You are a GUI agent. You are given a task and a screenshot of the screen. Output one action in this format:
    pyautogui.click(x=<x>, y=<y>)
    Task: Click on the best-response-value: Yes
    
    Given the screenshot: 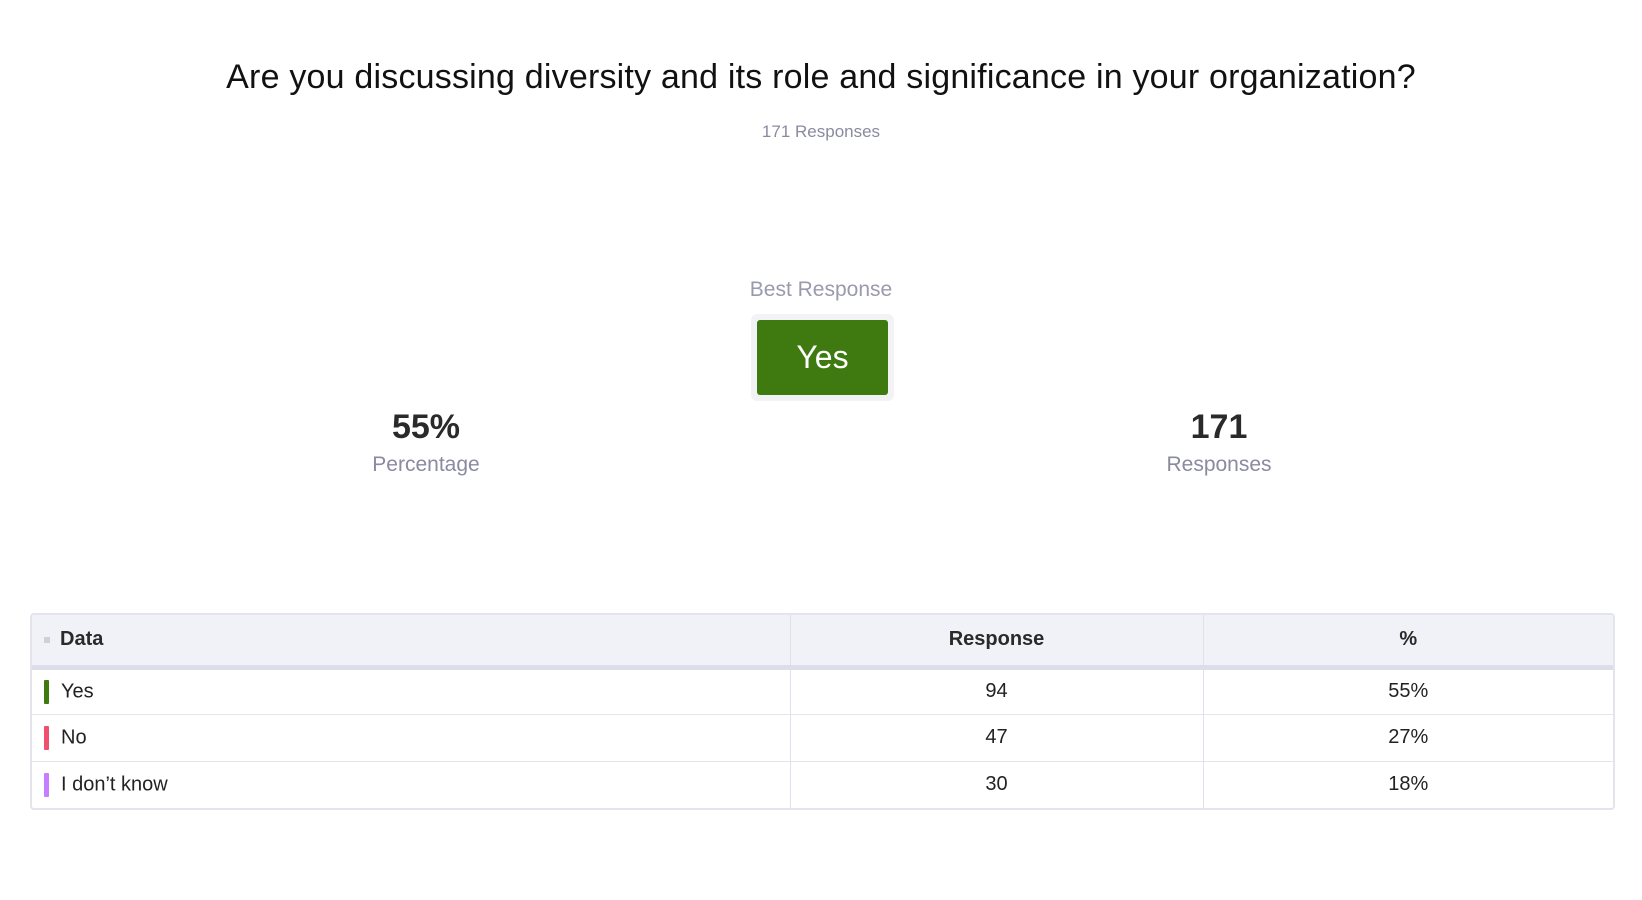 What is the action you would take?
    pyautogui.click(x=822, y=357)
    